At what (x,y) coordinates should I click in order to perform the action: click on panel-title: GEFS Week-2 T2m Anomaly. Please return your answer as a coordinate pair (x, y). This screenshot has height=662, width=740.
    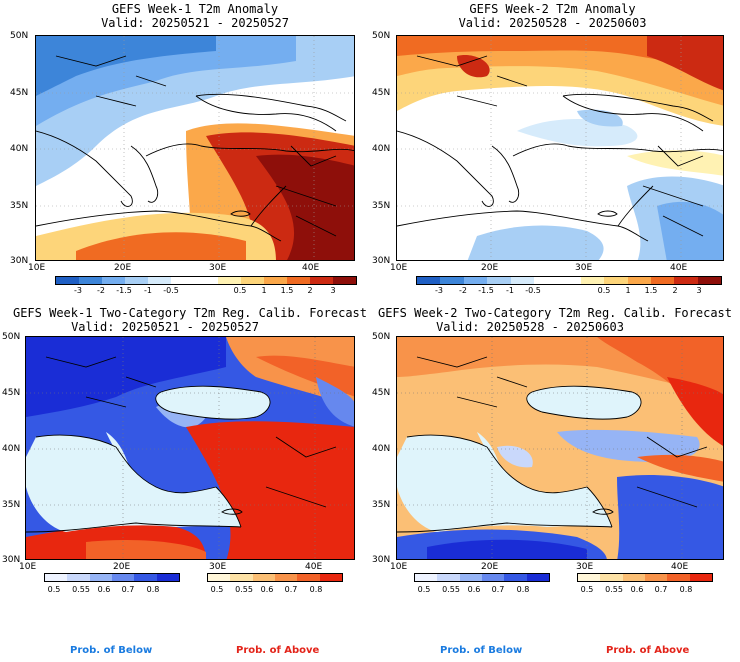
    Looking at the image, I should click on (552, 9).